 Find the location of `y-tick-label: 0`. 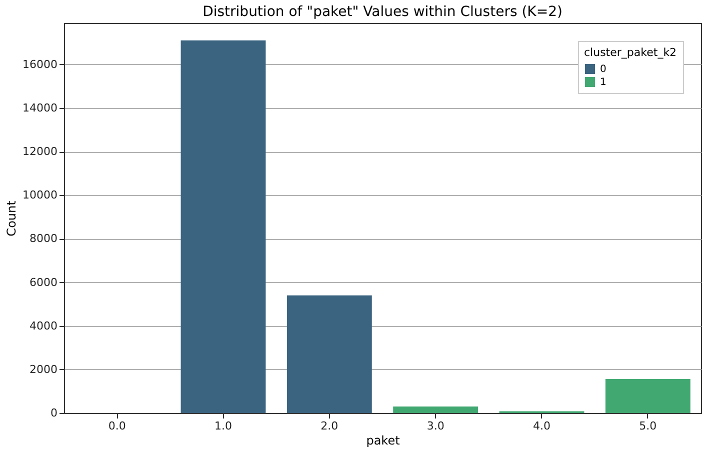

y-tick-label: 0 is located at coordinates (54, 413).